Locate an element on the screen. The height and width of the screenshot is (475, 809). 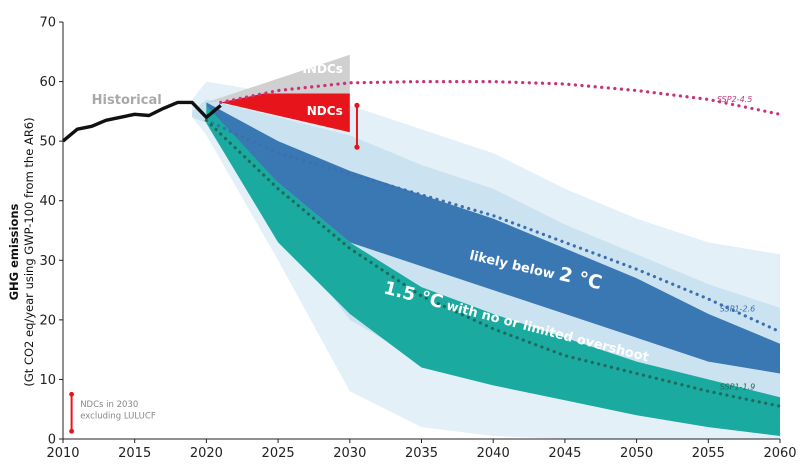
ndcs-label: NDCs is located at coordinates (325, 111).